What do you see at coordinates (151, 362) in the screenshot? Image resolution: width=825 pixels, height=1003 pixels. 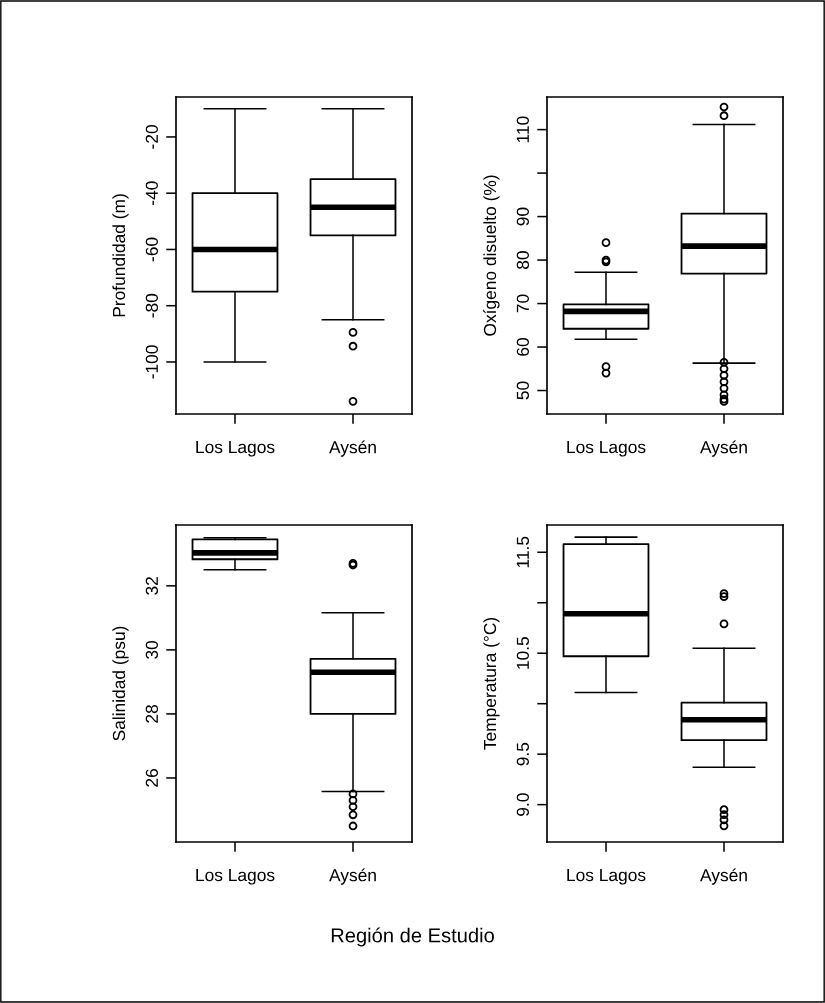 I see `y-tick-label: -100` at bounding box center [151, 362].